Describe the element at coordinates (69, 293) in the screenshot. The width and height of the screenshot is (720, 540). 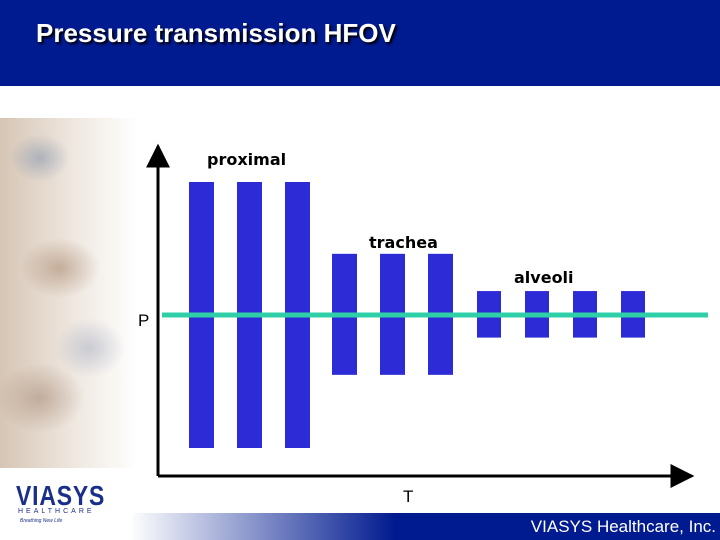
I see `medical-photo-collage` at that location.